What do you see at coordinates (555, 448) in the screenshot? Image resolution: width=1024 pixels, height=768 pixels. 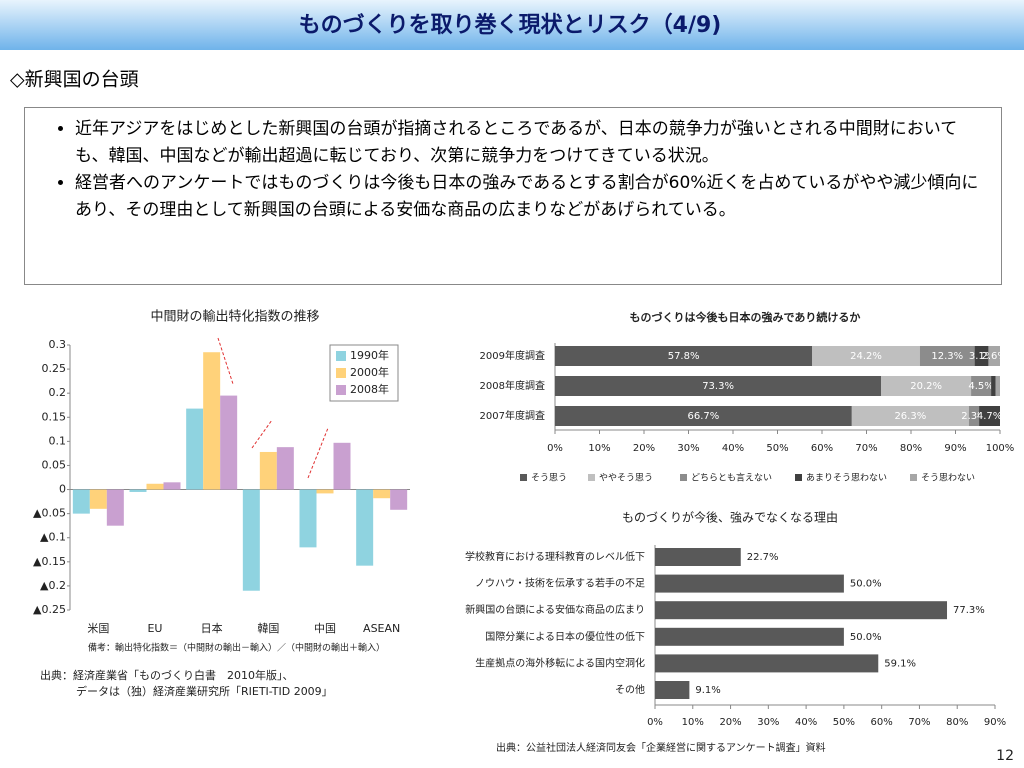 I see `x-tick-label: 0%` at bounding box center [555, 448].